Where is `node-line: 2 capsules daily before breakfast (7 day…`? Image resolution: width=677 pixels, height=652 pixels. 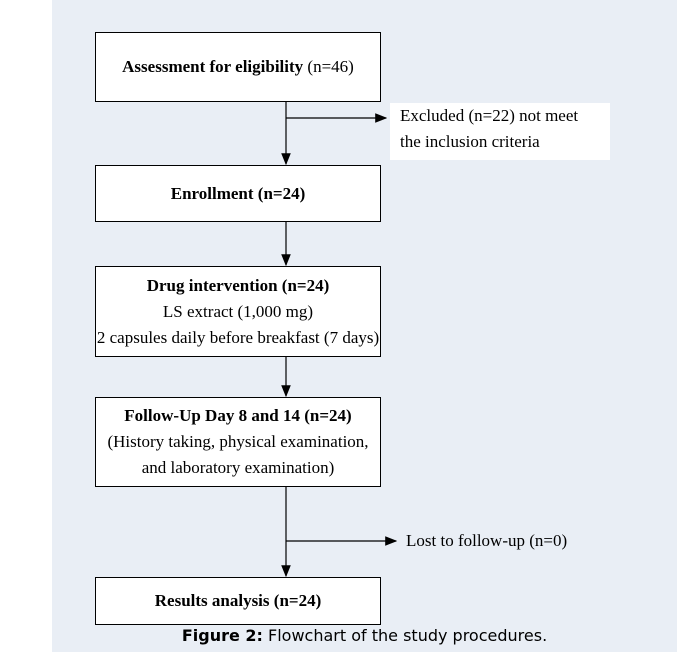 node-line: 2 capsules daily before breakfast (7 day… is located at coordinates (238, 337).